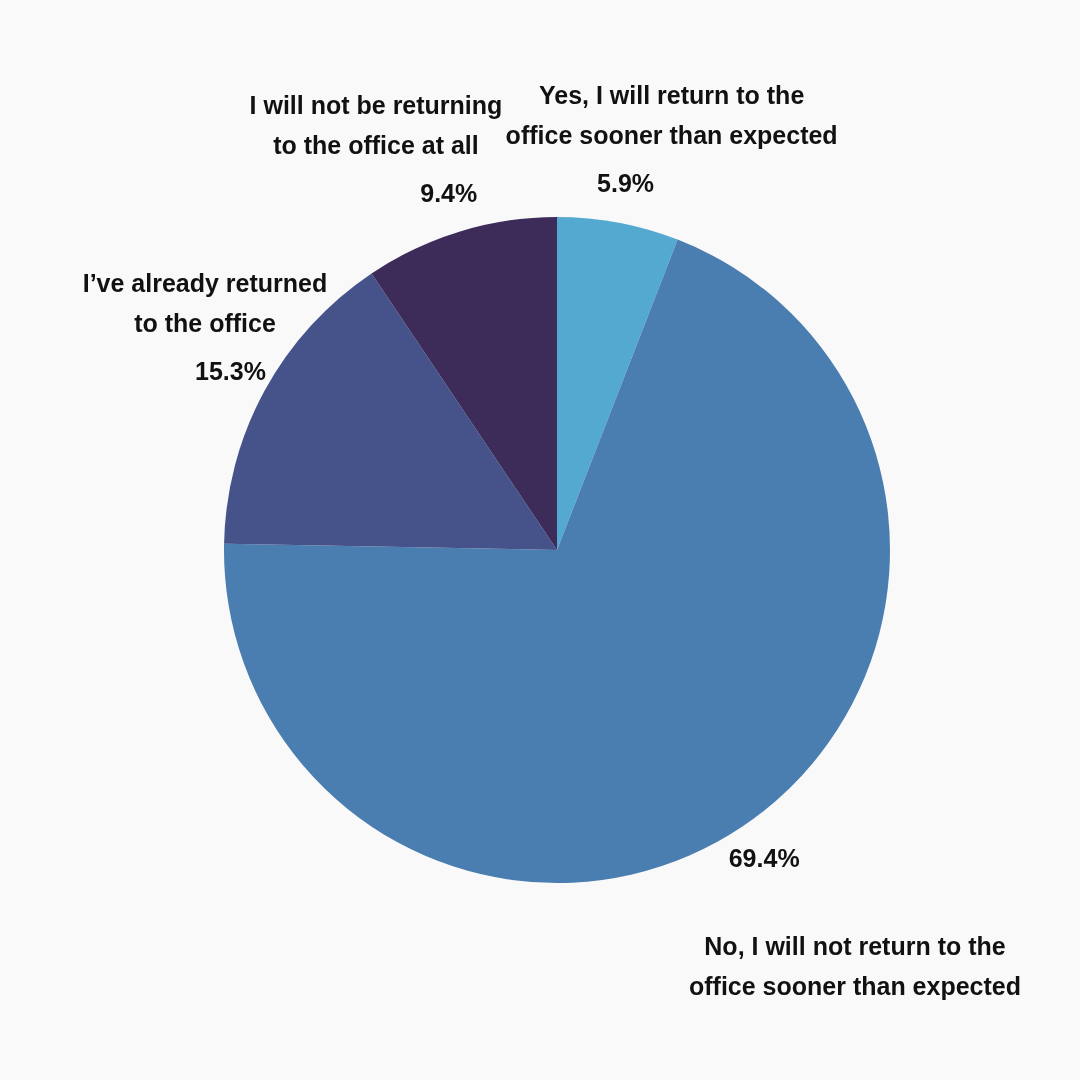 The width and height of the screenshot is (1080, 1080). Describe the element at coordinates (671, 115) in the screenshot. I see `slice-label: Yes, I will return to the office sooner than expected` at that location.